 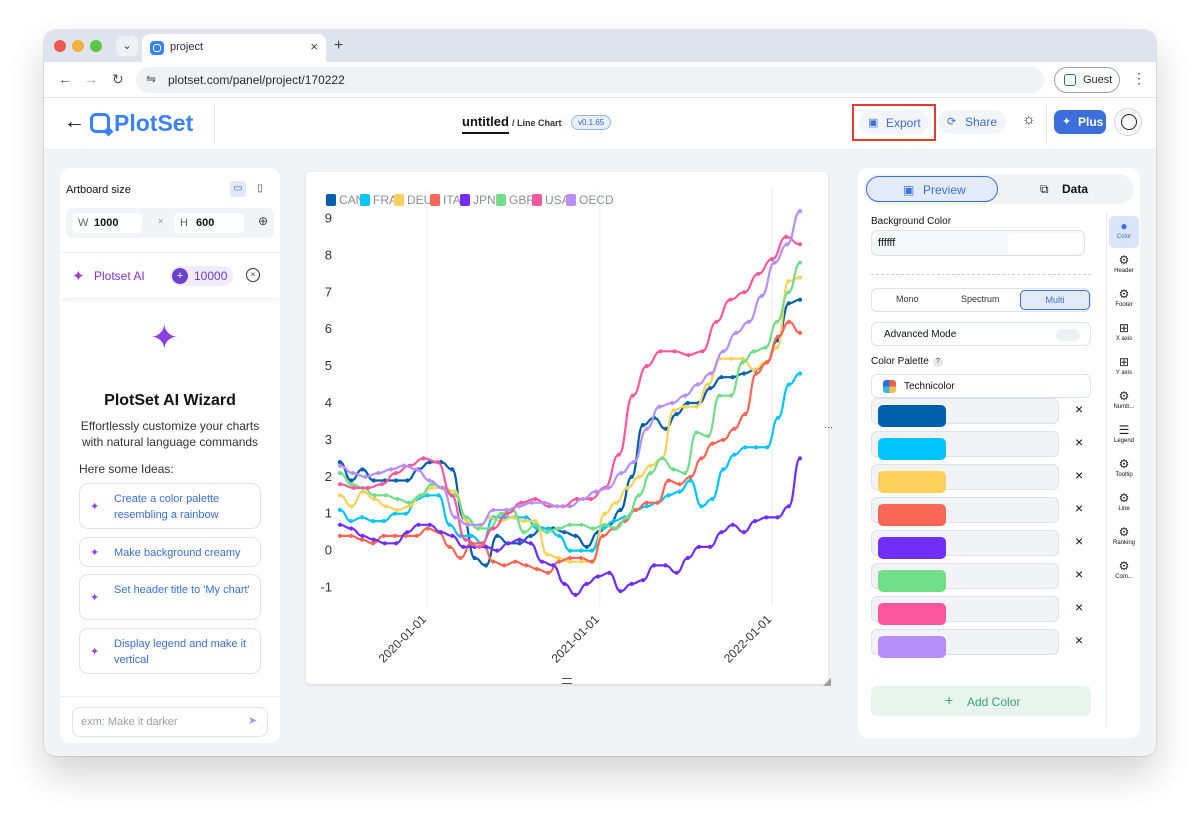 I want to click on tab-preview: ▣ Preview, so click(x=932, y=189).